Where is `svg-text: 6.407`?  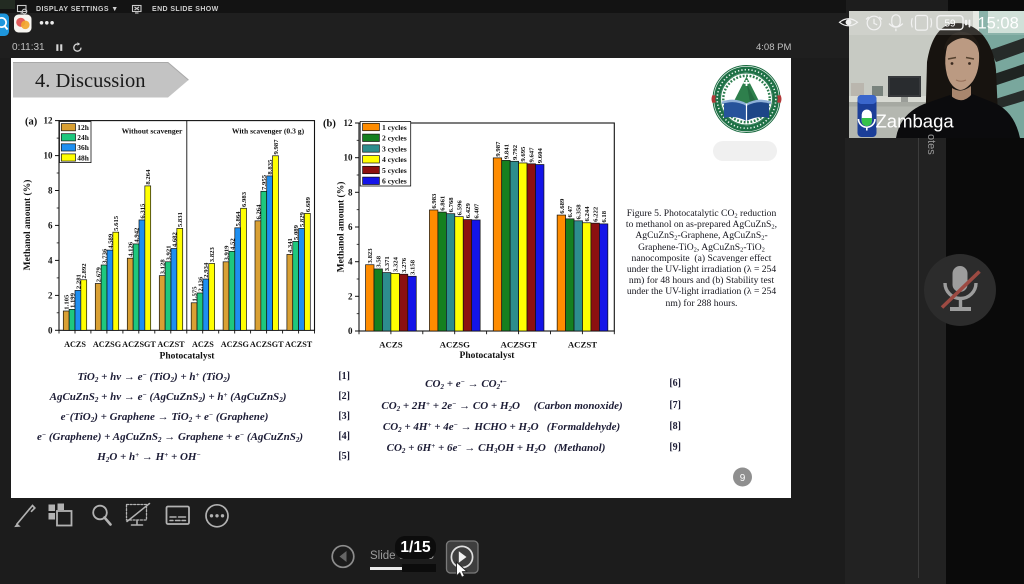
svg-text: 6.407 is located at coordinates (476, 211).